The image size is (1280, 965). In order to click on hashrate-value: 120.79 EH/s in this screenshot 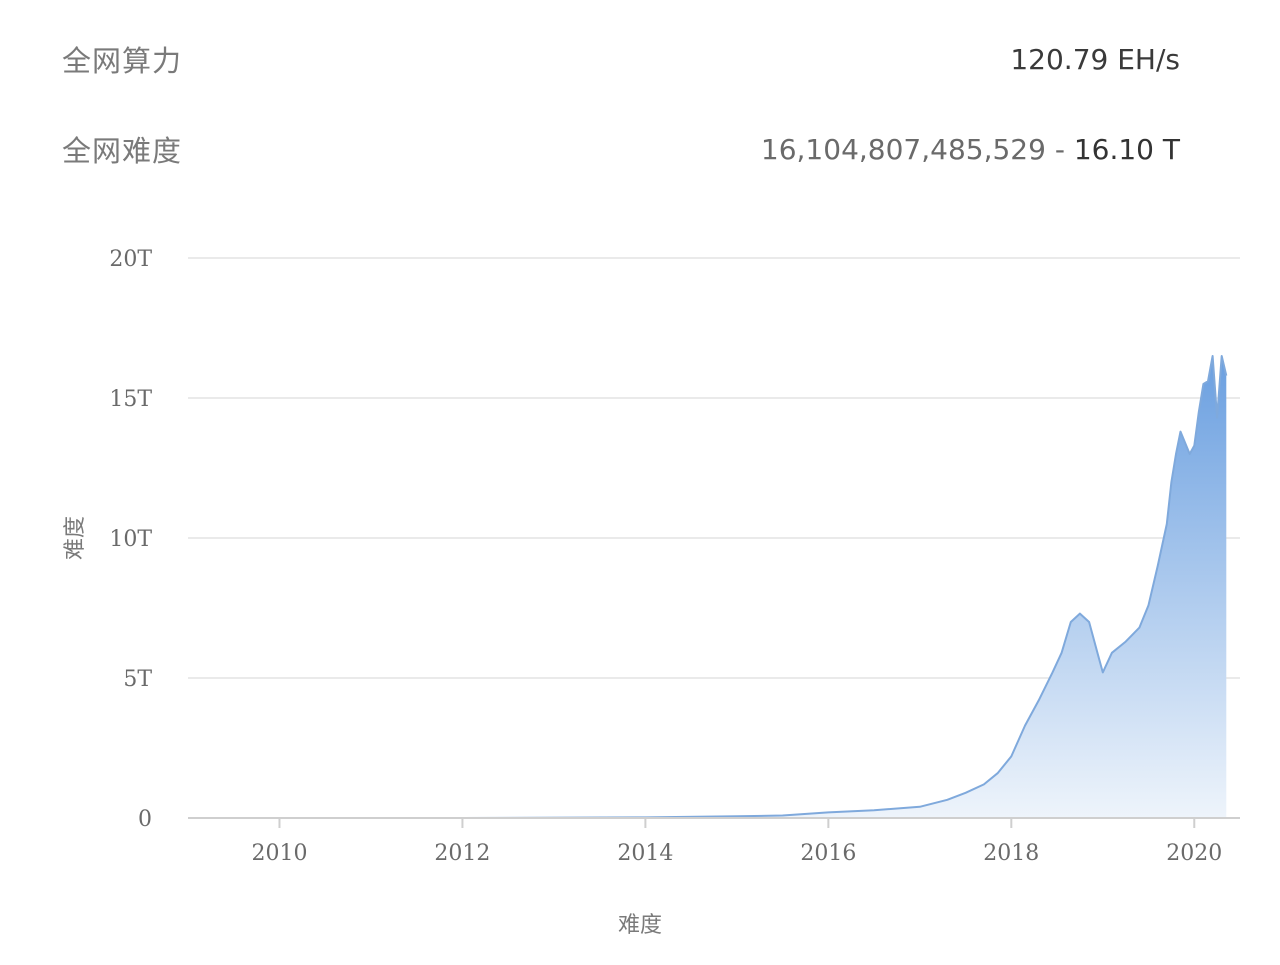, I will do `click(1095, 59)`.